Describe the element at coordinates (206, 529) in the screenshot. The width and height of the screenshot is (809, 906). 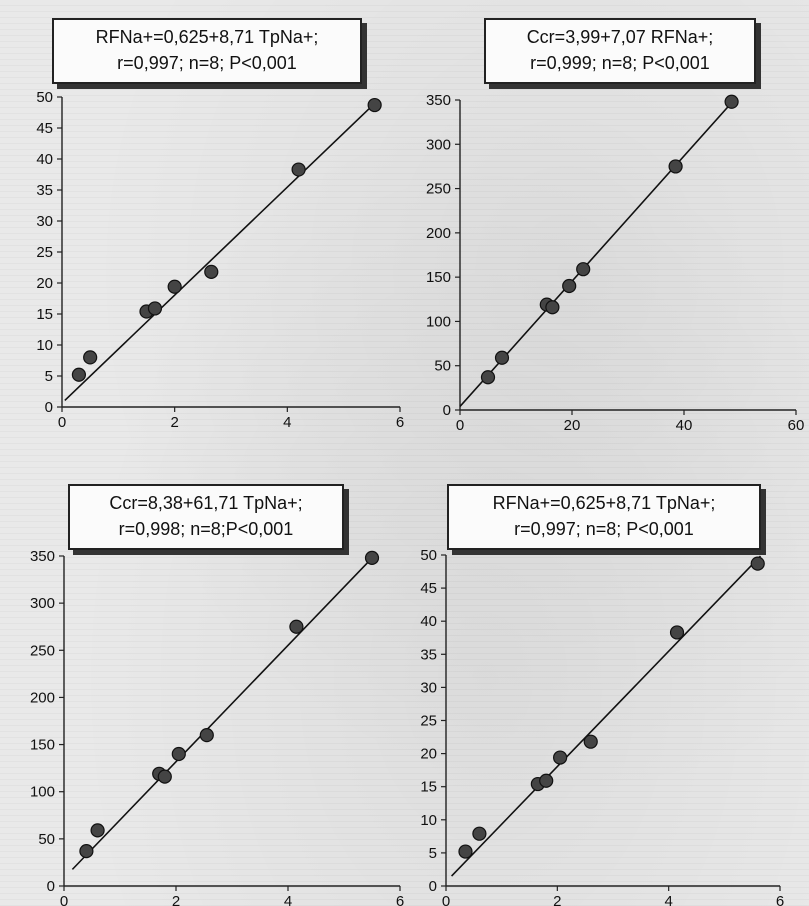
I see `equation-line-2: r=0,998; n=8;P<0,001` at that location.